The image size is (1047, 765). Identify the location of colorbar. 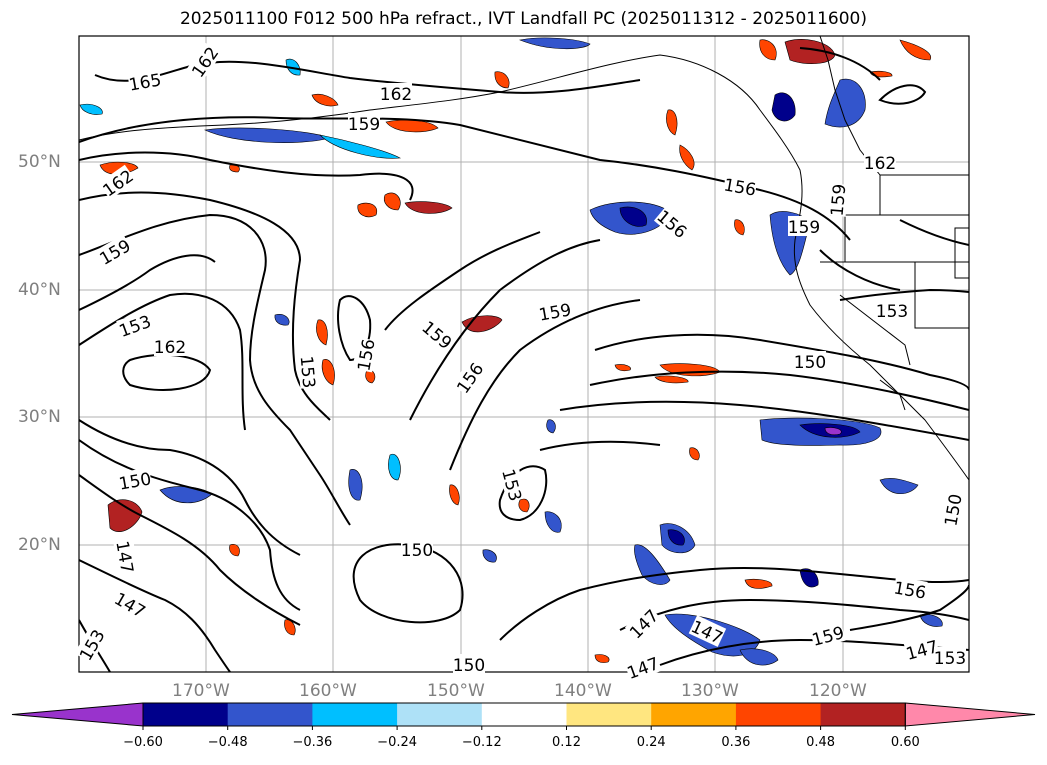
(523, 716).